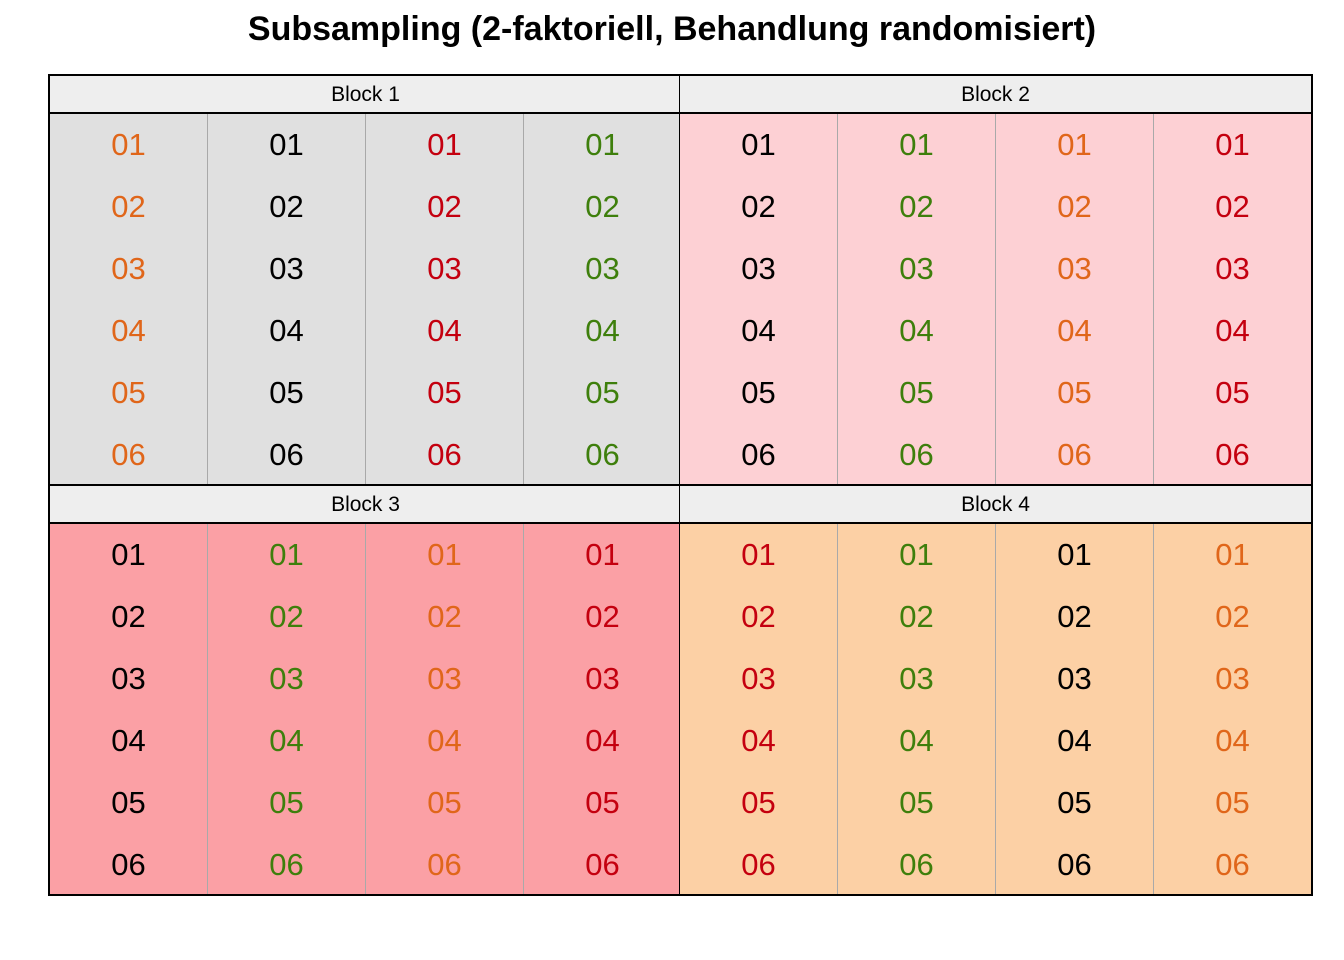  Describe the element at coordinates (995, 505) in the screenshot. I see `block-label: Block 4` at that location.